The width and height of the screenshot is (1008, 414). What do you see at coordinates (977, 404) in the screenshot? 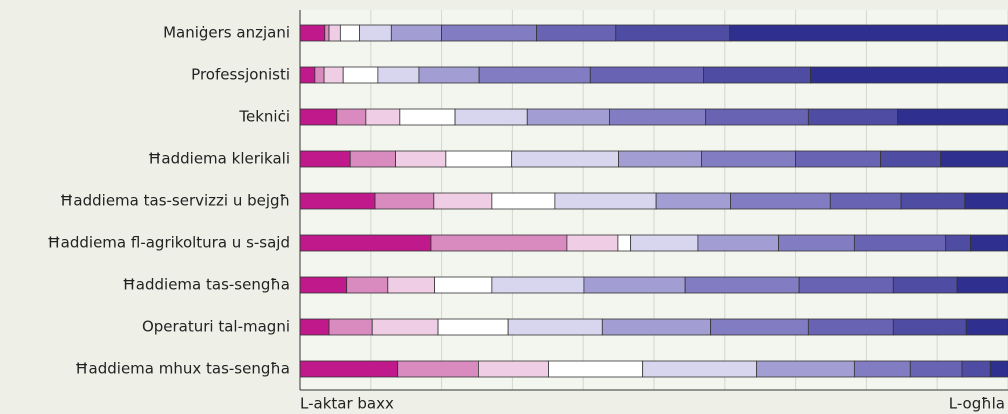
I see `x-label-high: L-ogħla` at bounding box center [977, 404].